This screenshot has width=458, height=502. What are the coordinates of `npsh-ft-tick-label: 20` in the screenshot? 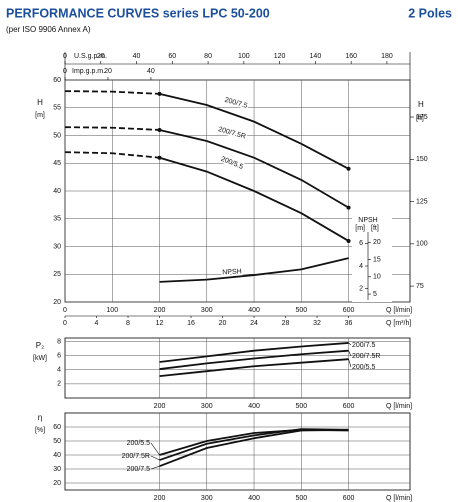 It's located at (377, 242).